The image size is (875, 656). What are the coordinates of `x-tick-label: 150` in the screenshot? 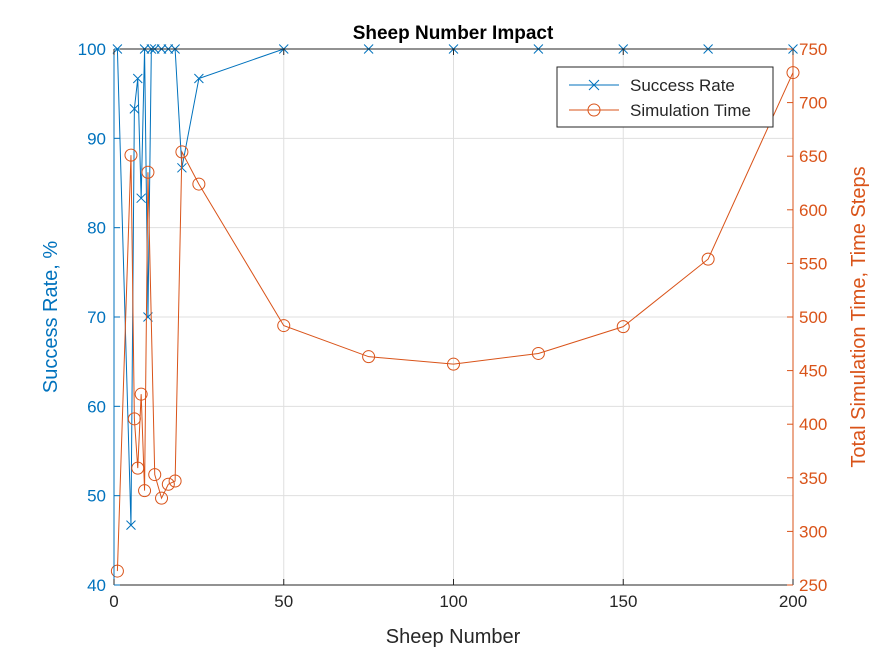 It's located at (623, 601).